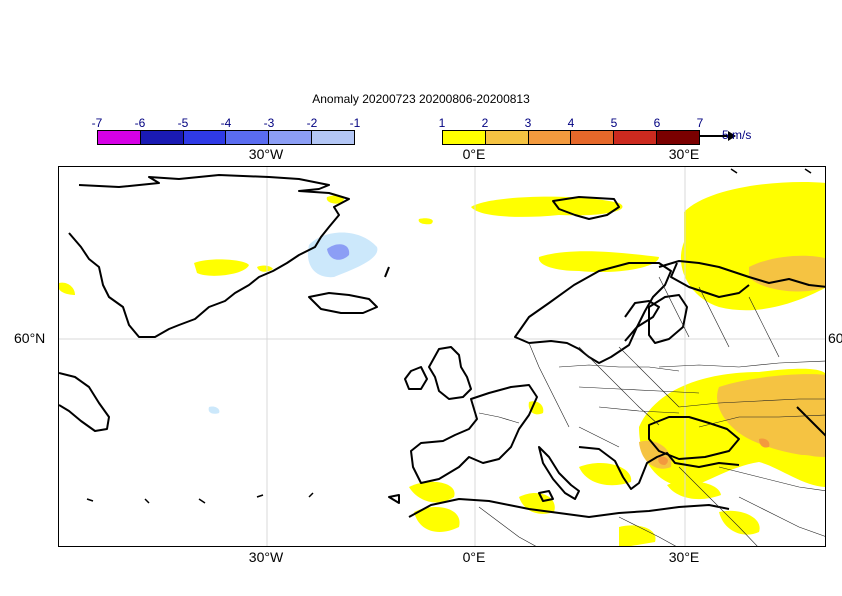  What do you see at coordinates (684, 154) in the screenshot?
I see `lon-label-top: 30°E` at bounding box center [684, 154].